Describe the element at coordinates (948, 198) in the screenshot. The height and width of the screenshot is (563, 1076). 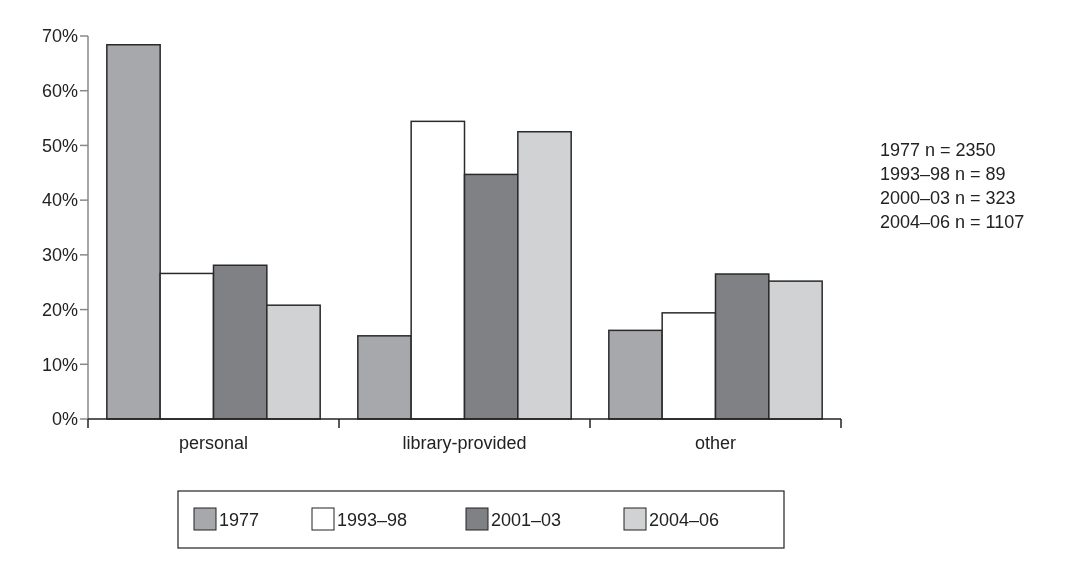
I see `text: 2000–03 n = 323` at that location.